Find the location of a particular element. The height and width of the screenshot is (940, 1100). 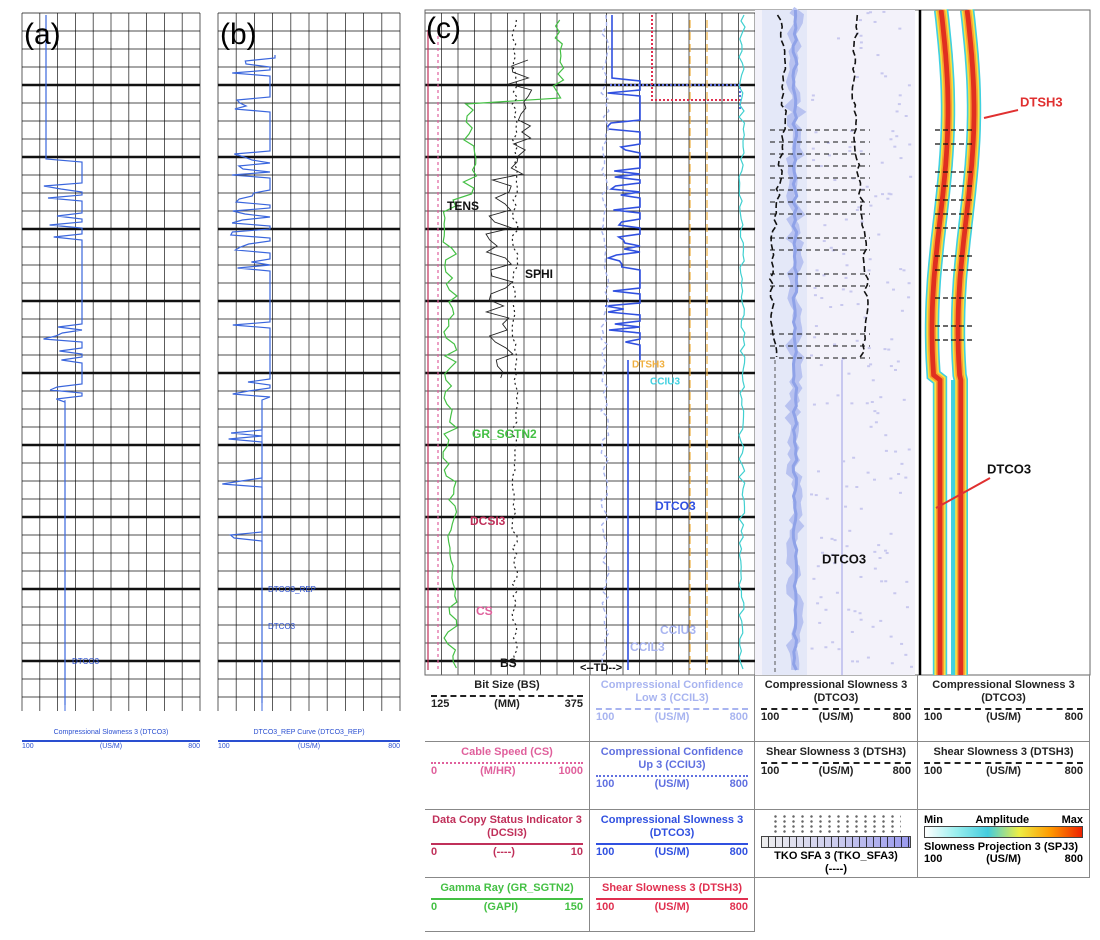

curve-annotation: CCIL3 is located at coordinates (647, 647).